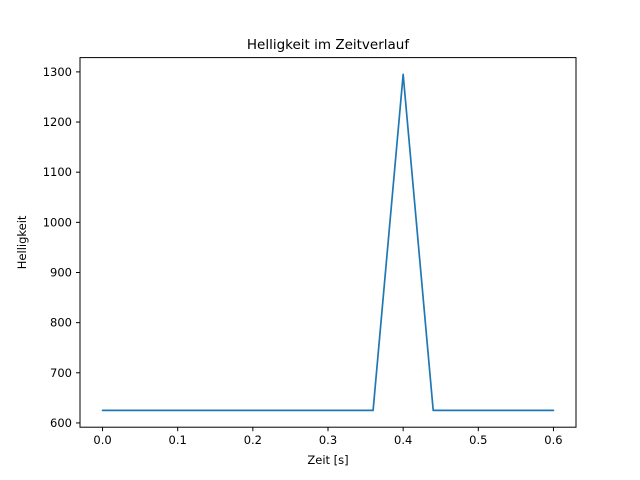 The height and width of the screenshot is (480, 640). Describe the element at coordinates (57, 122) in the screenshot. I see `y-tick-label: 1200` at that location.